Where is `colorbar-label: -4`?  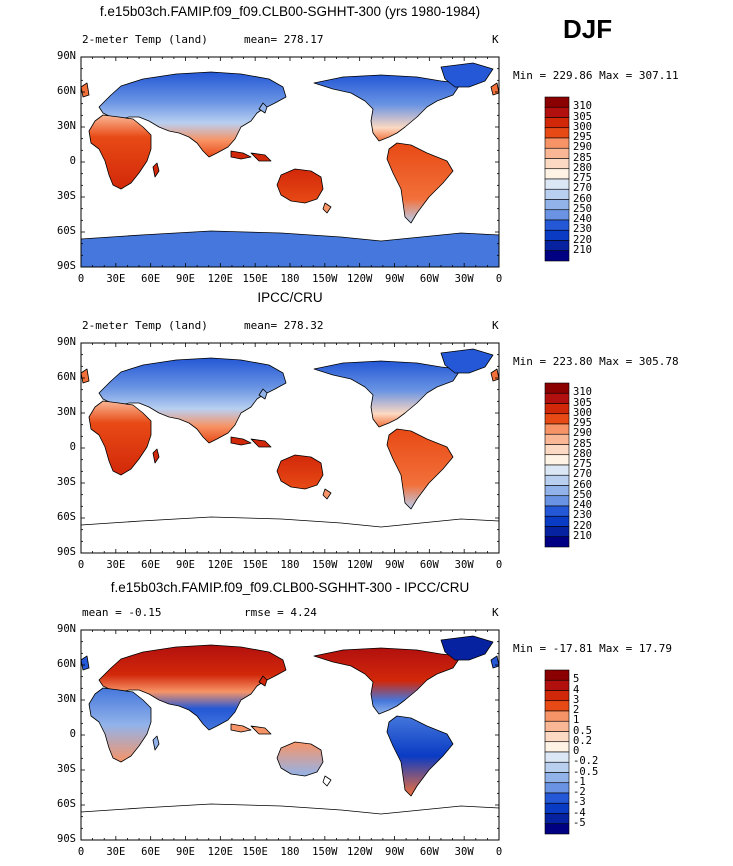
colorbar-label: -4 is located at coordinates (579, 812).